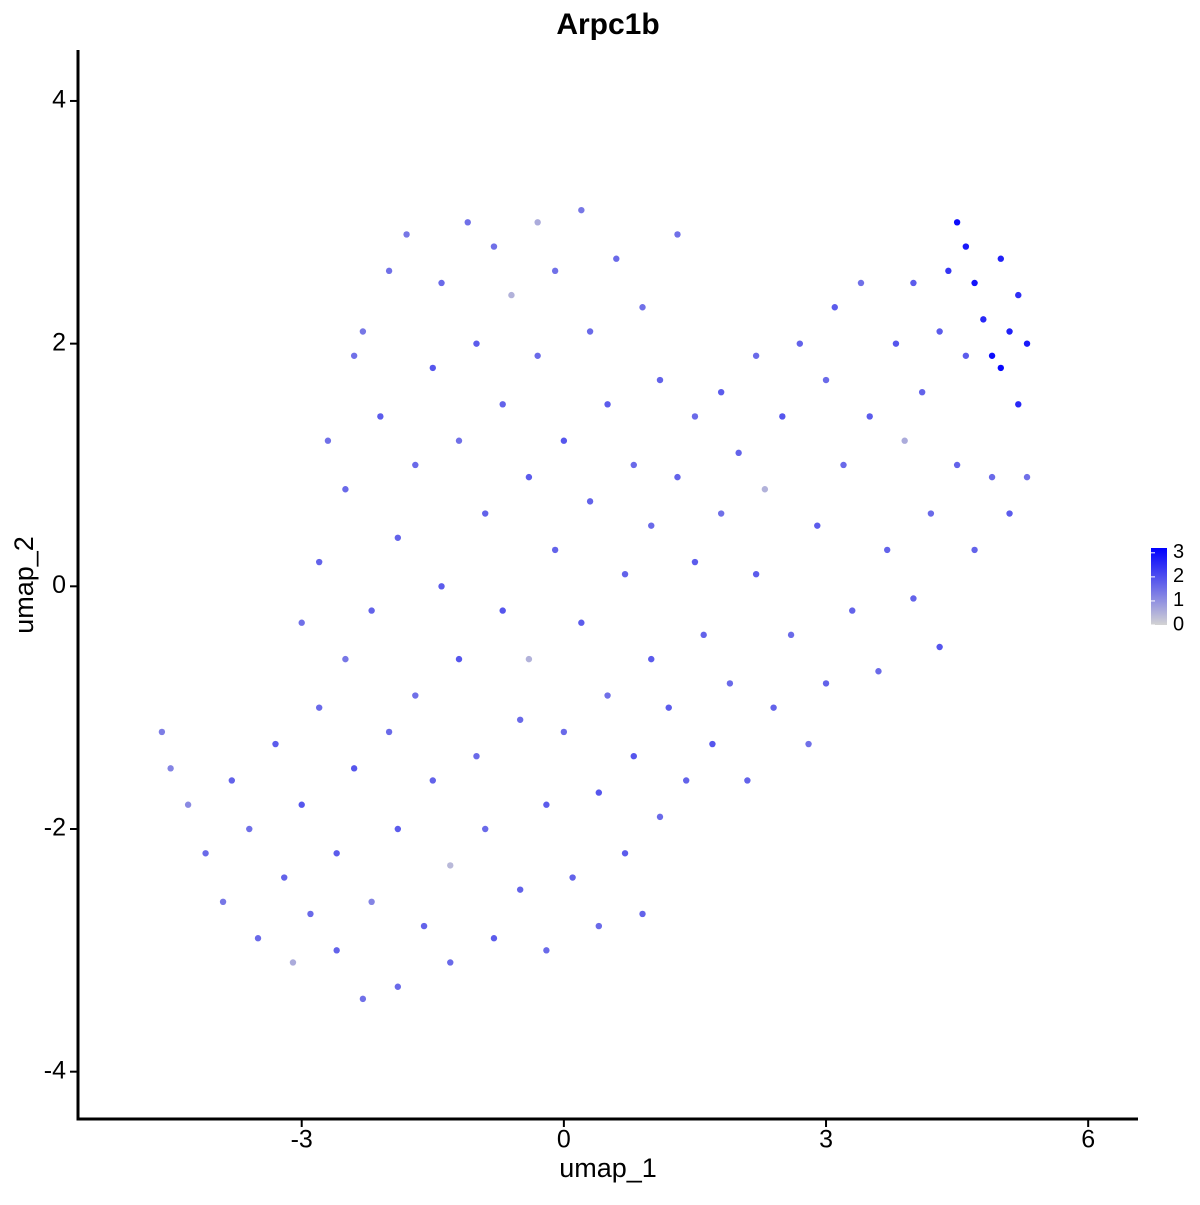  Describe the element at coordinates (55, 828) in the screenshot. I see `y-tick-label: -2` at that location.